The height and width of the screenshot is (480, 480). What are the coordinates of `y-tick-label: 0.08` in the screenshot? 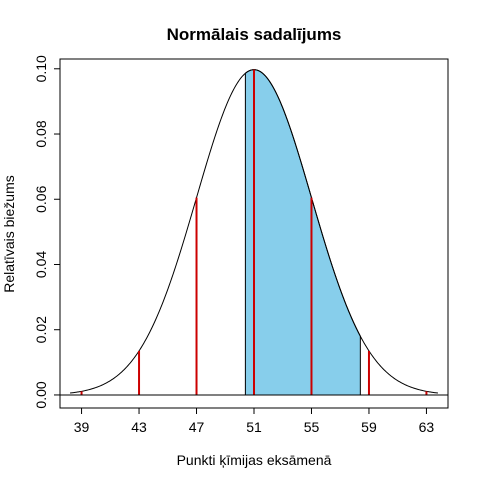 It's located at (41, 133).